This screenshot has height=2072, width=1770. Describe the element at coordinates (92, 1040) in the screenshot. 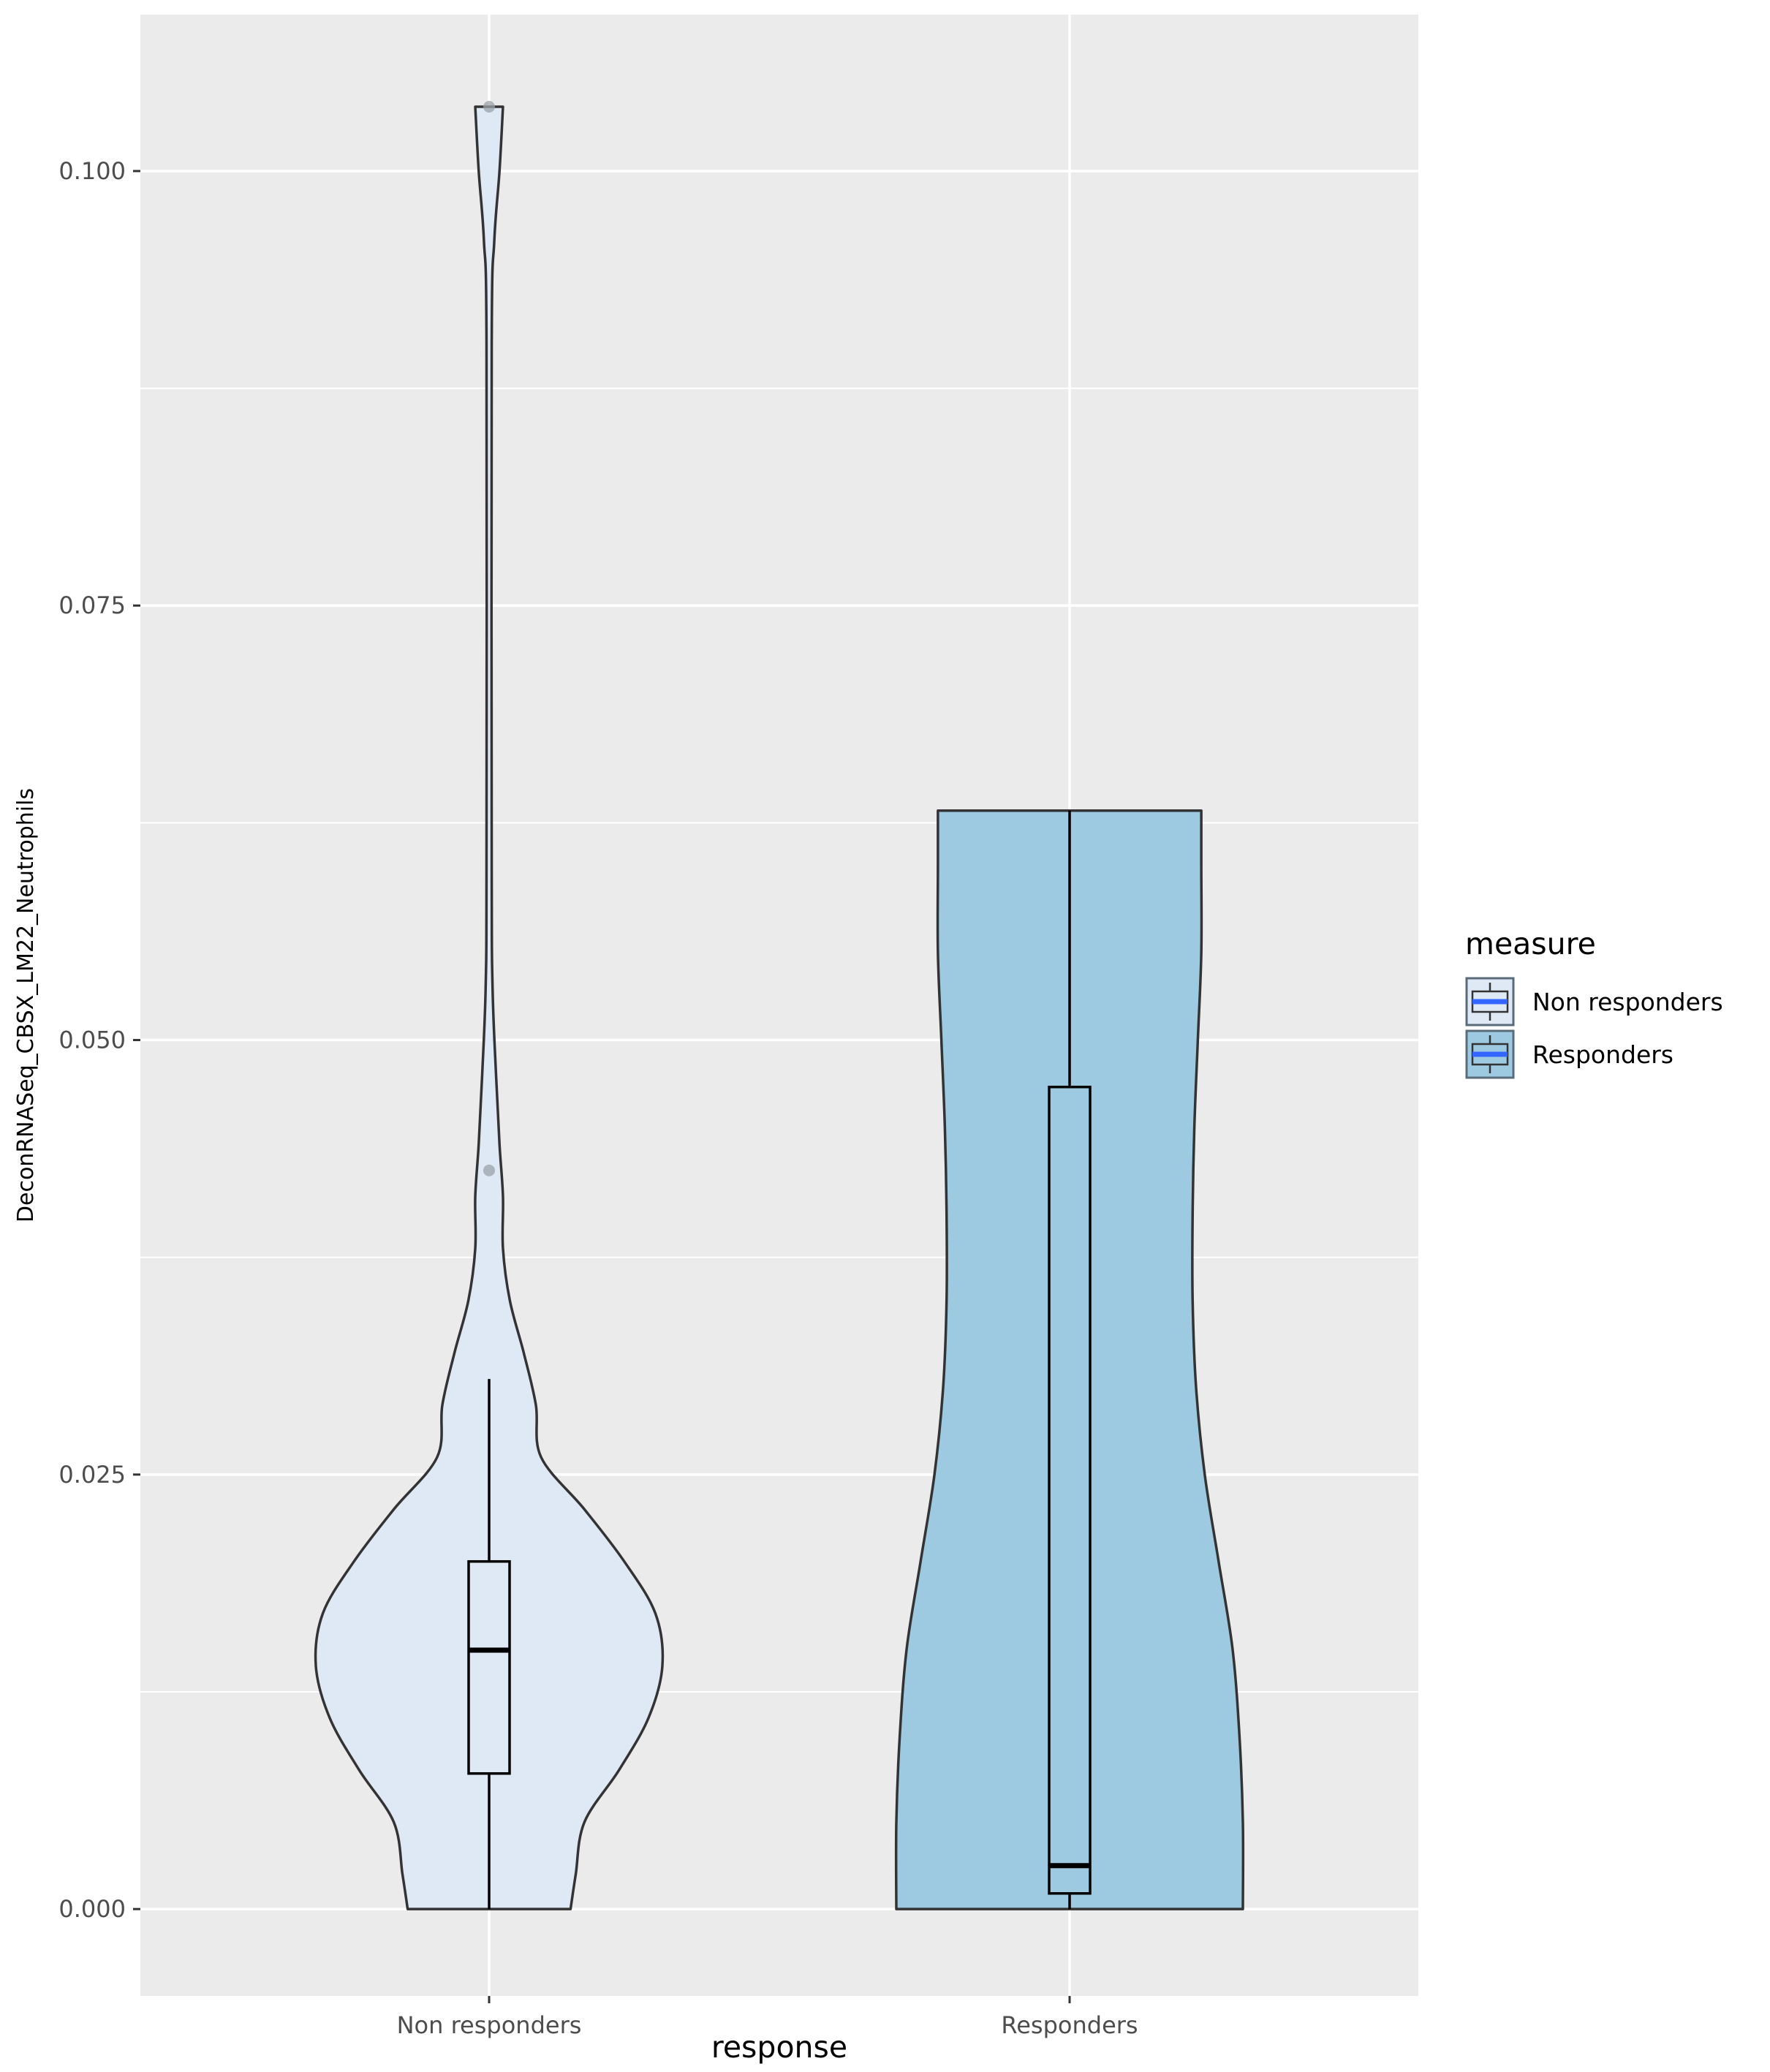

I see `y-tick-label: 0.050` at that location.